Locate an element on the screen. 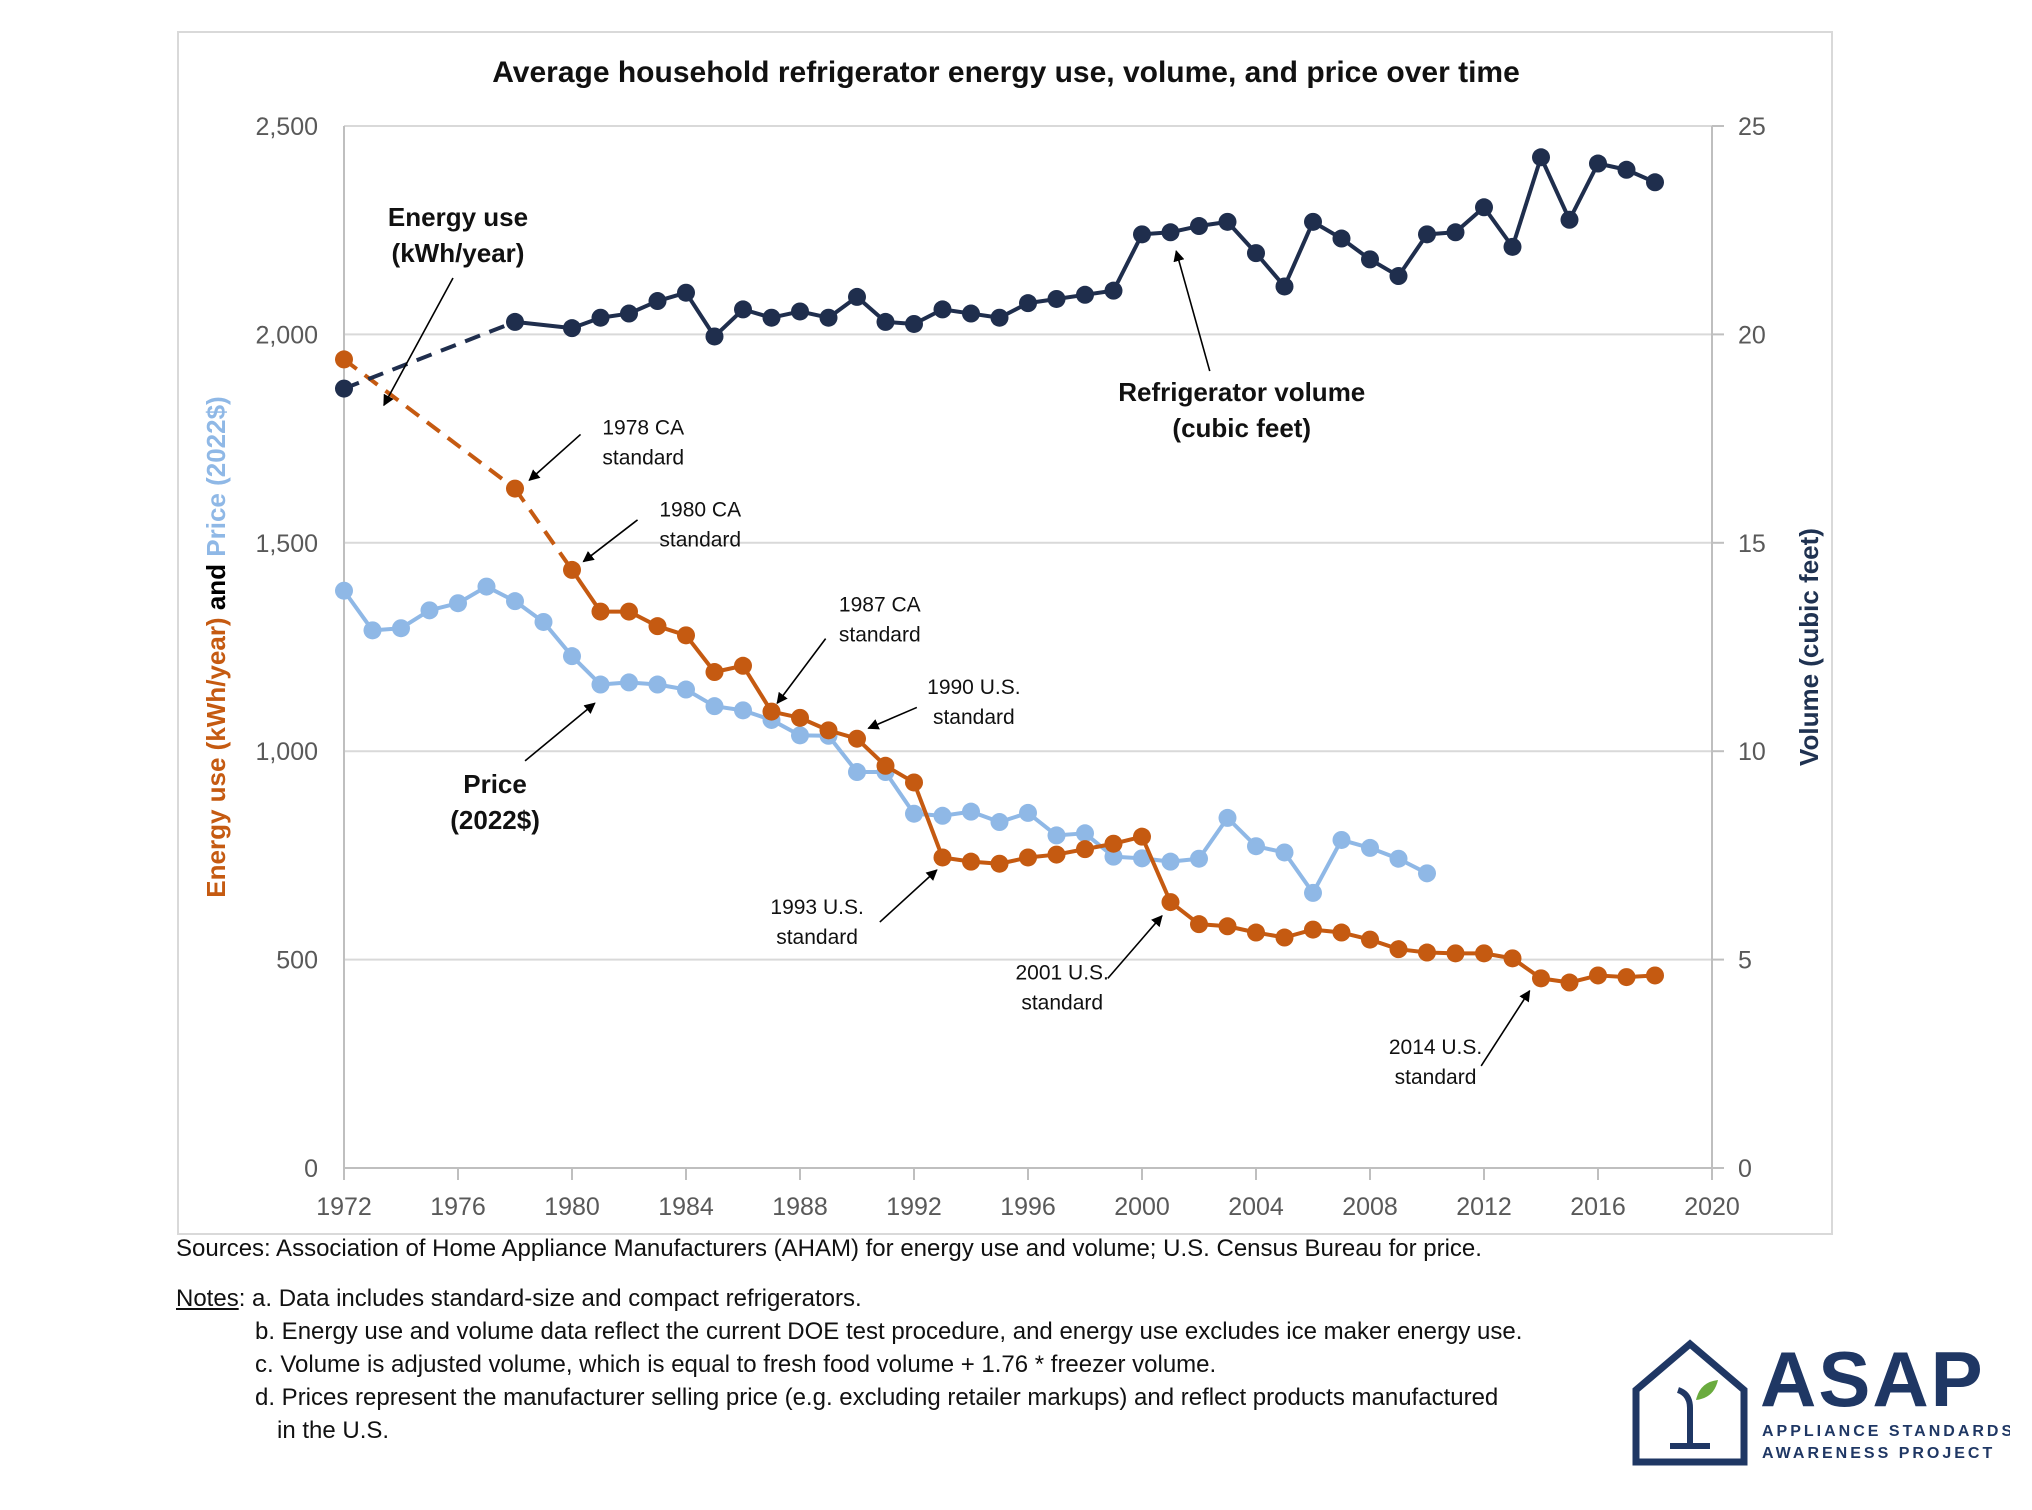  annotation-line: 1987 CA is located at coordinates (880, 605).